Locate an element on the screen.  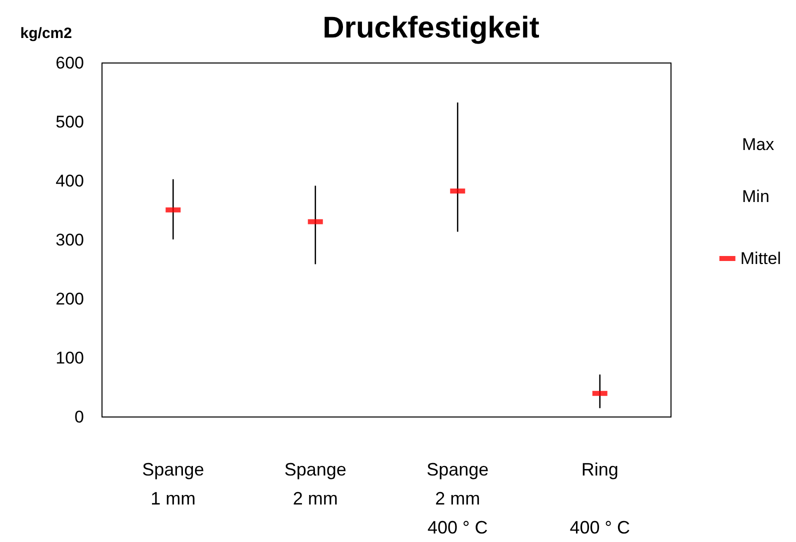
y-tick-label: 200 is located at coordinates (70, 299).